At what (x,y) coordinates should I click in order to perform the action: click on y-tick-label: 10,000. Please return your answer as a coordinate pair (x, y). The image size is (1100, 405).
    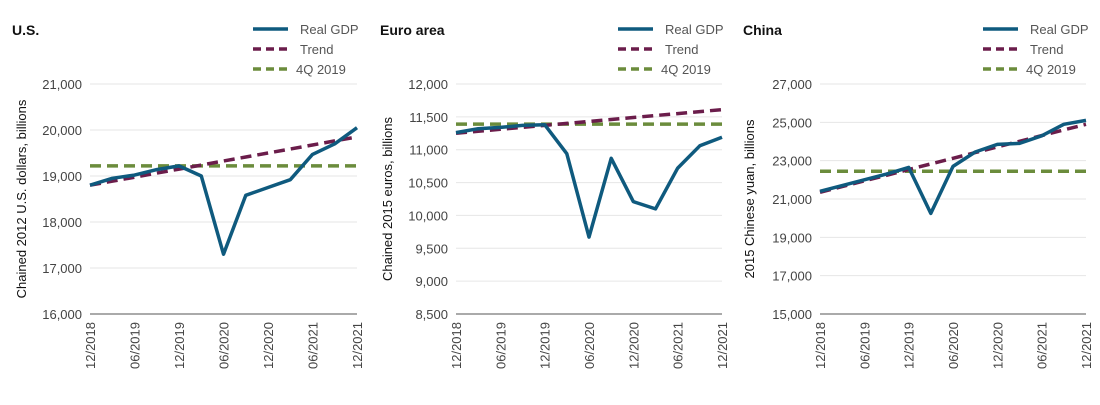
    Looking at the image, I should click on (428, 215).